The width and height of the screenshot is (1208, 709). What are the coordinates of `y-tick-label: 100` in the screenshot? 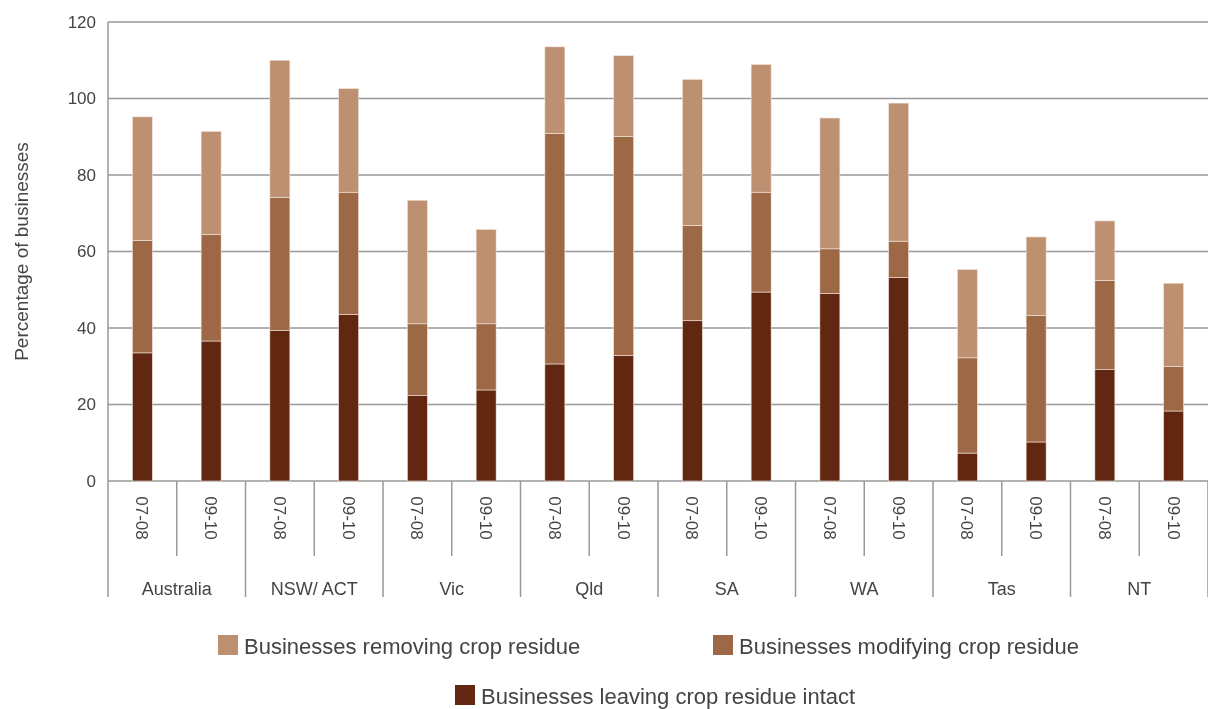 It's located at (81, 99).